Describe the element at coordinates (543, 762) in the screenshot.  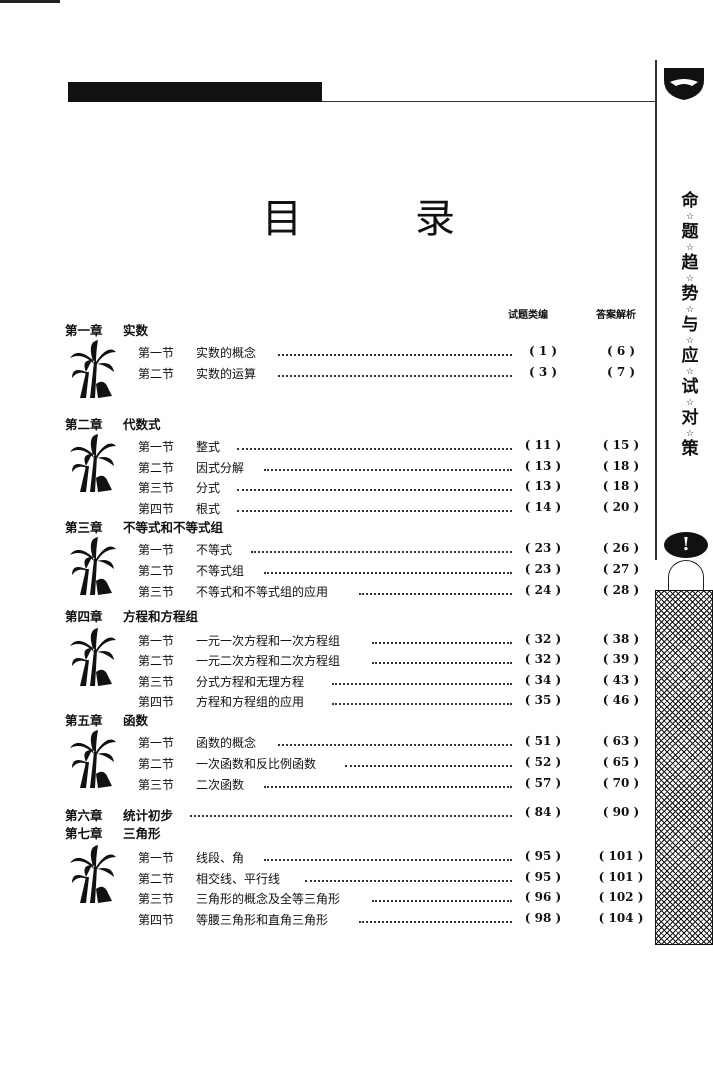
I see `question-page: ( 52 )` at that location.